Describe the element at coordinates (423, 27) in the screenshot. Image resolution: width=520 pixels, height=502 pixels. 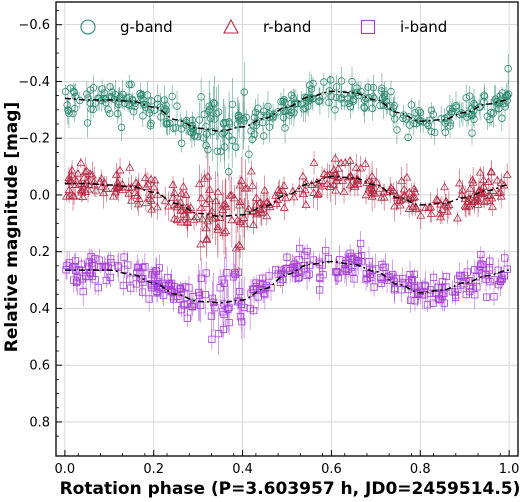
I see `legend-label: i-band` at that location.